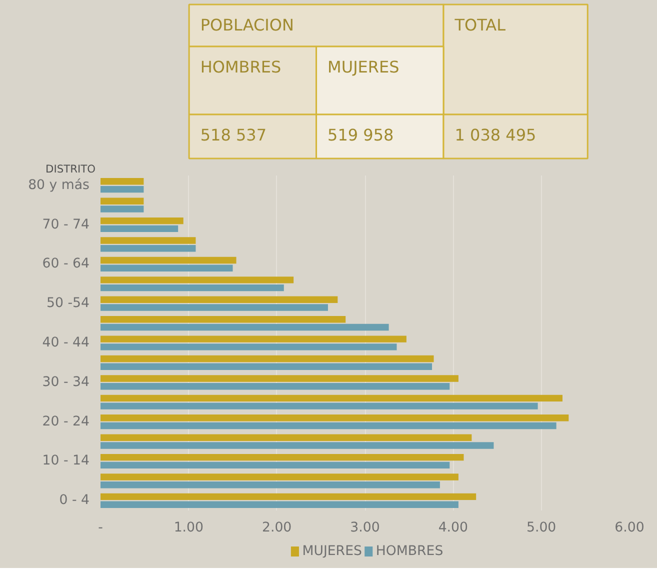 The image size is (657, 582). What do you see at coordinates (74, 500) in the screenshot?
I see `y-tick-label: 0 - 4` at bounding box center [74, 500].